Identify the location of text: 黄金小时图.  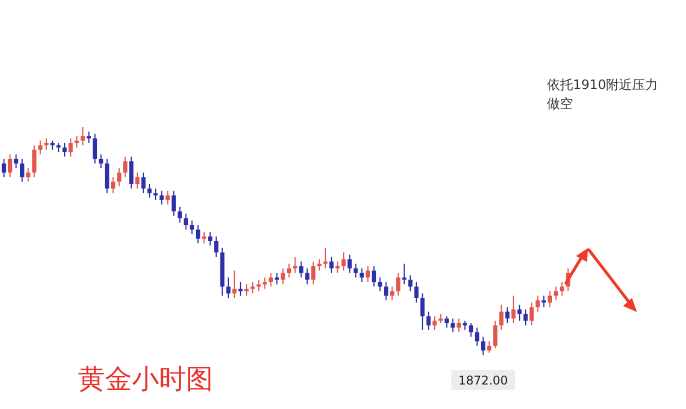
(145, 379).